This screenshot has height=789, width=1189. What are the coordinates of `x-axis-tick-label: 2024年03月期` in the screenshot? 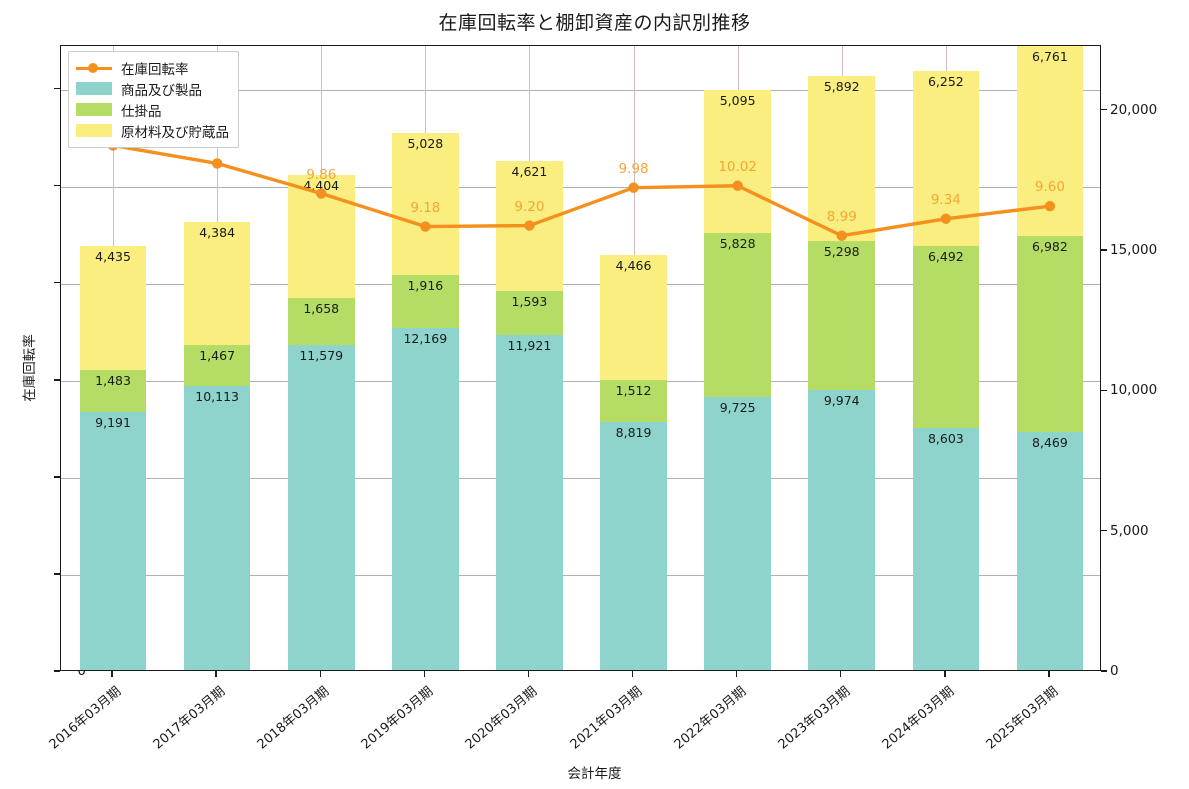 It's located at (918, 718).